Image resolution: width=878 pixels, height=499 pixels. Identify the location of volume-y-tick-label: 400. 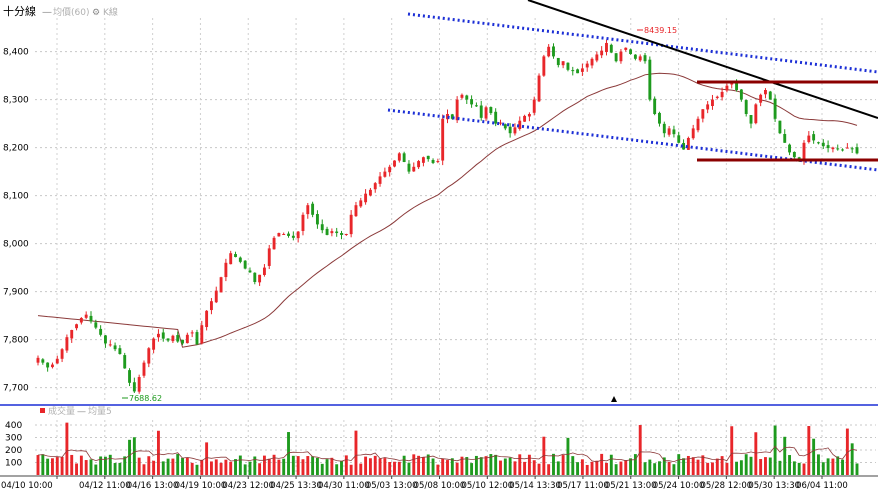
(13, 426).